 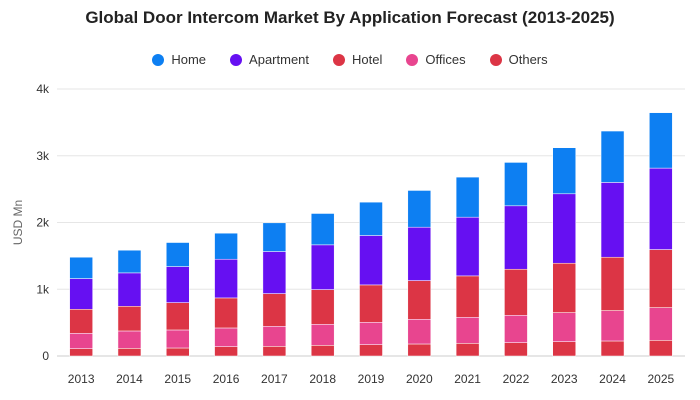 I want to click on bar-hotel-2025, so click(x=661, y=278).